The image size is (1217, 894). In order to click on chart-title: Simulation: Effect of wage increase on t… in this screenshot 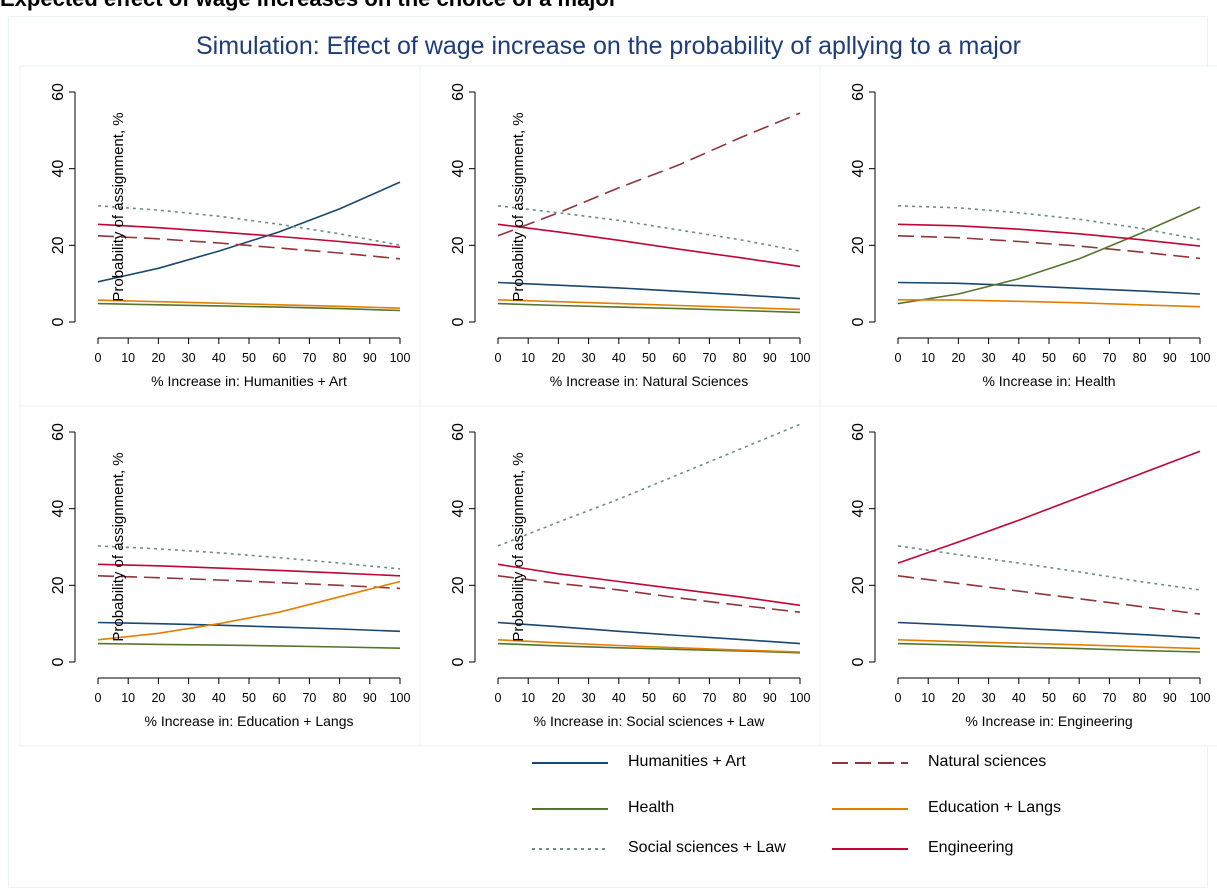, I will do `click(608, 46)`.